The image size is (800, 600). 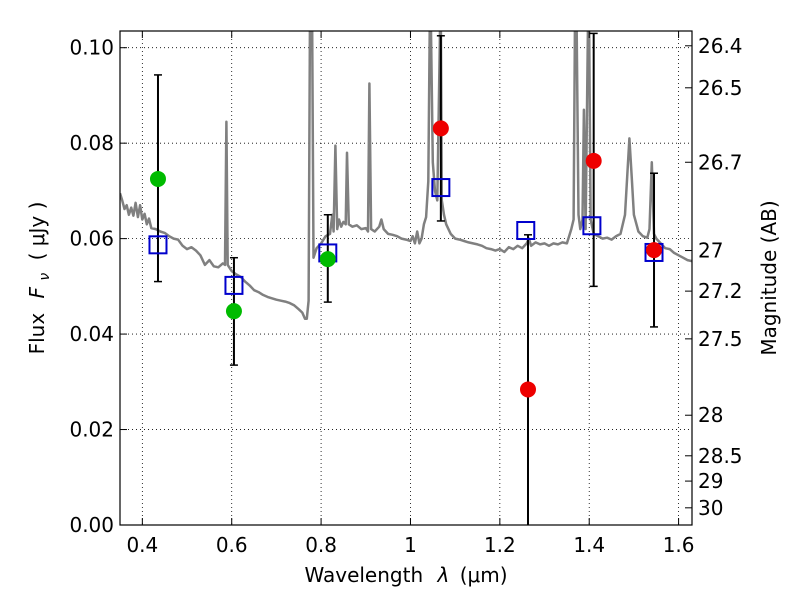 What do you see at coordinates (91, 48) in the screenshot?
I see `y-tick-label: 0.10` at bounding box center [91, 48].